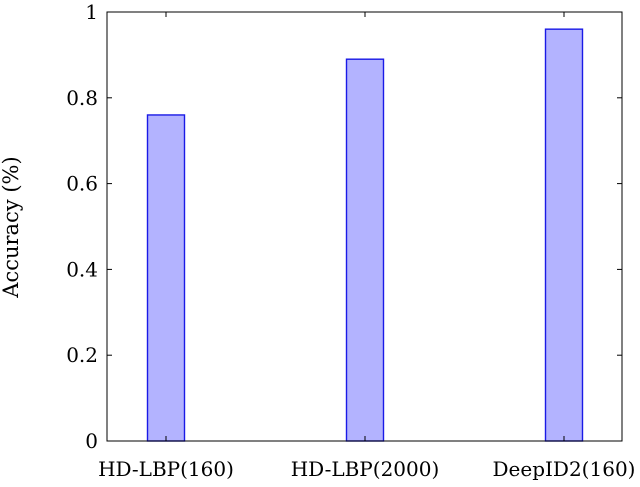 This screenshot has height=487, width=640. What do you see at coordinates (82, 98) in the screenshot?
I see `y-tick-label: 0.8` at bounding box center [82, 98].